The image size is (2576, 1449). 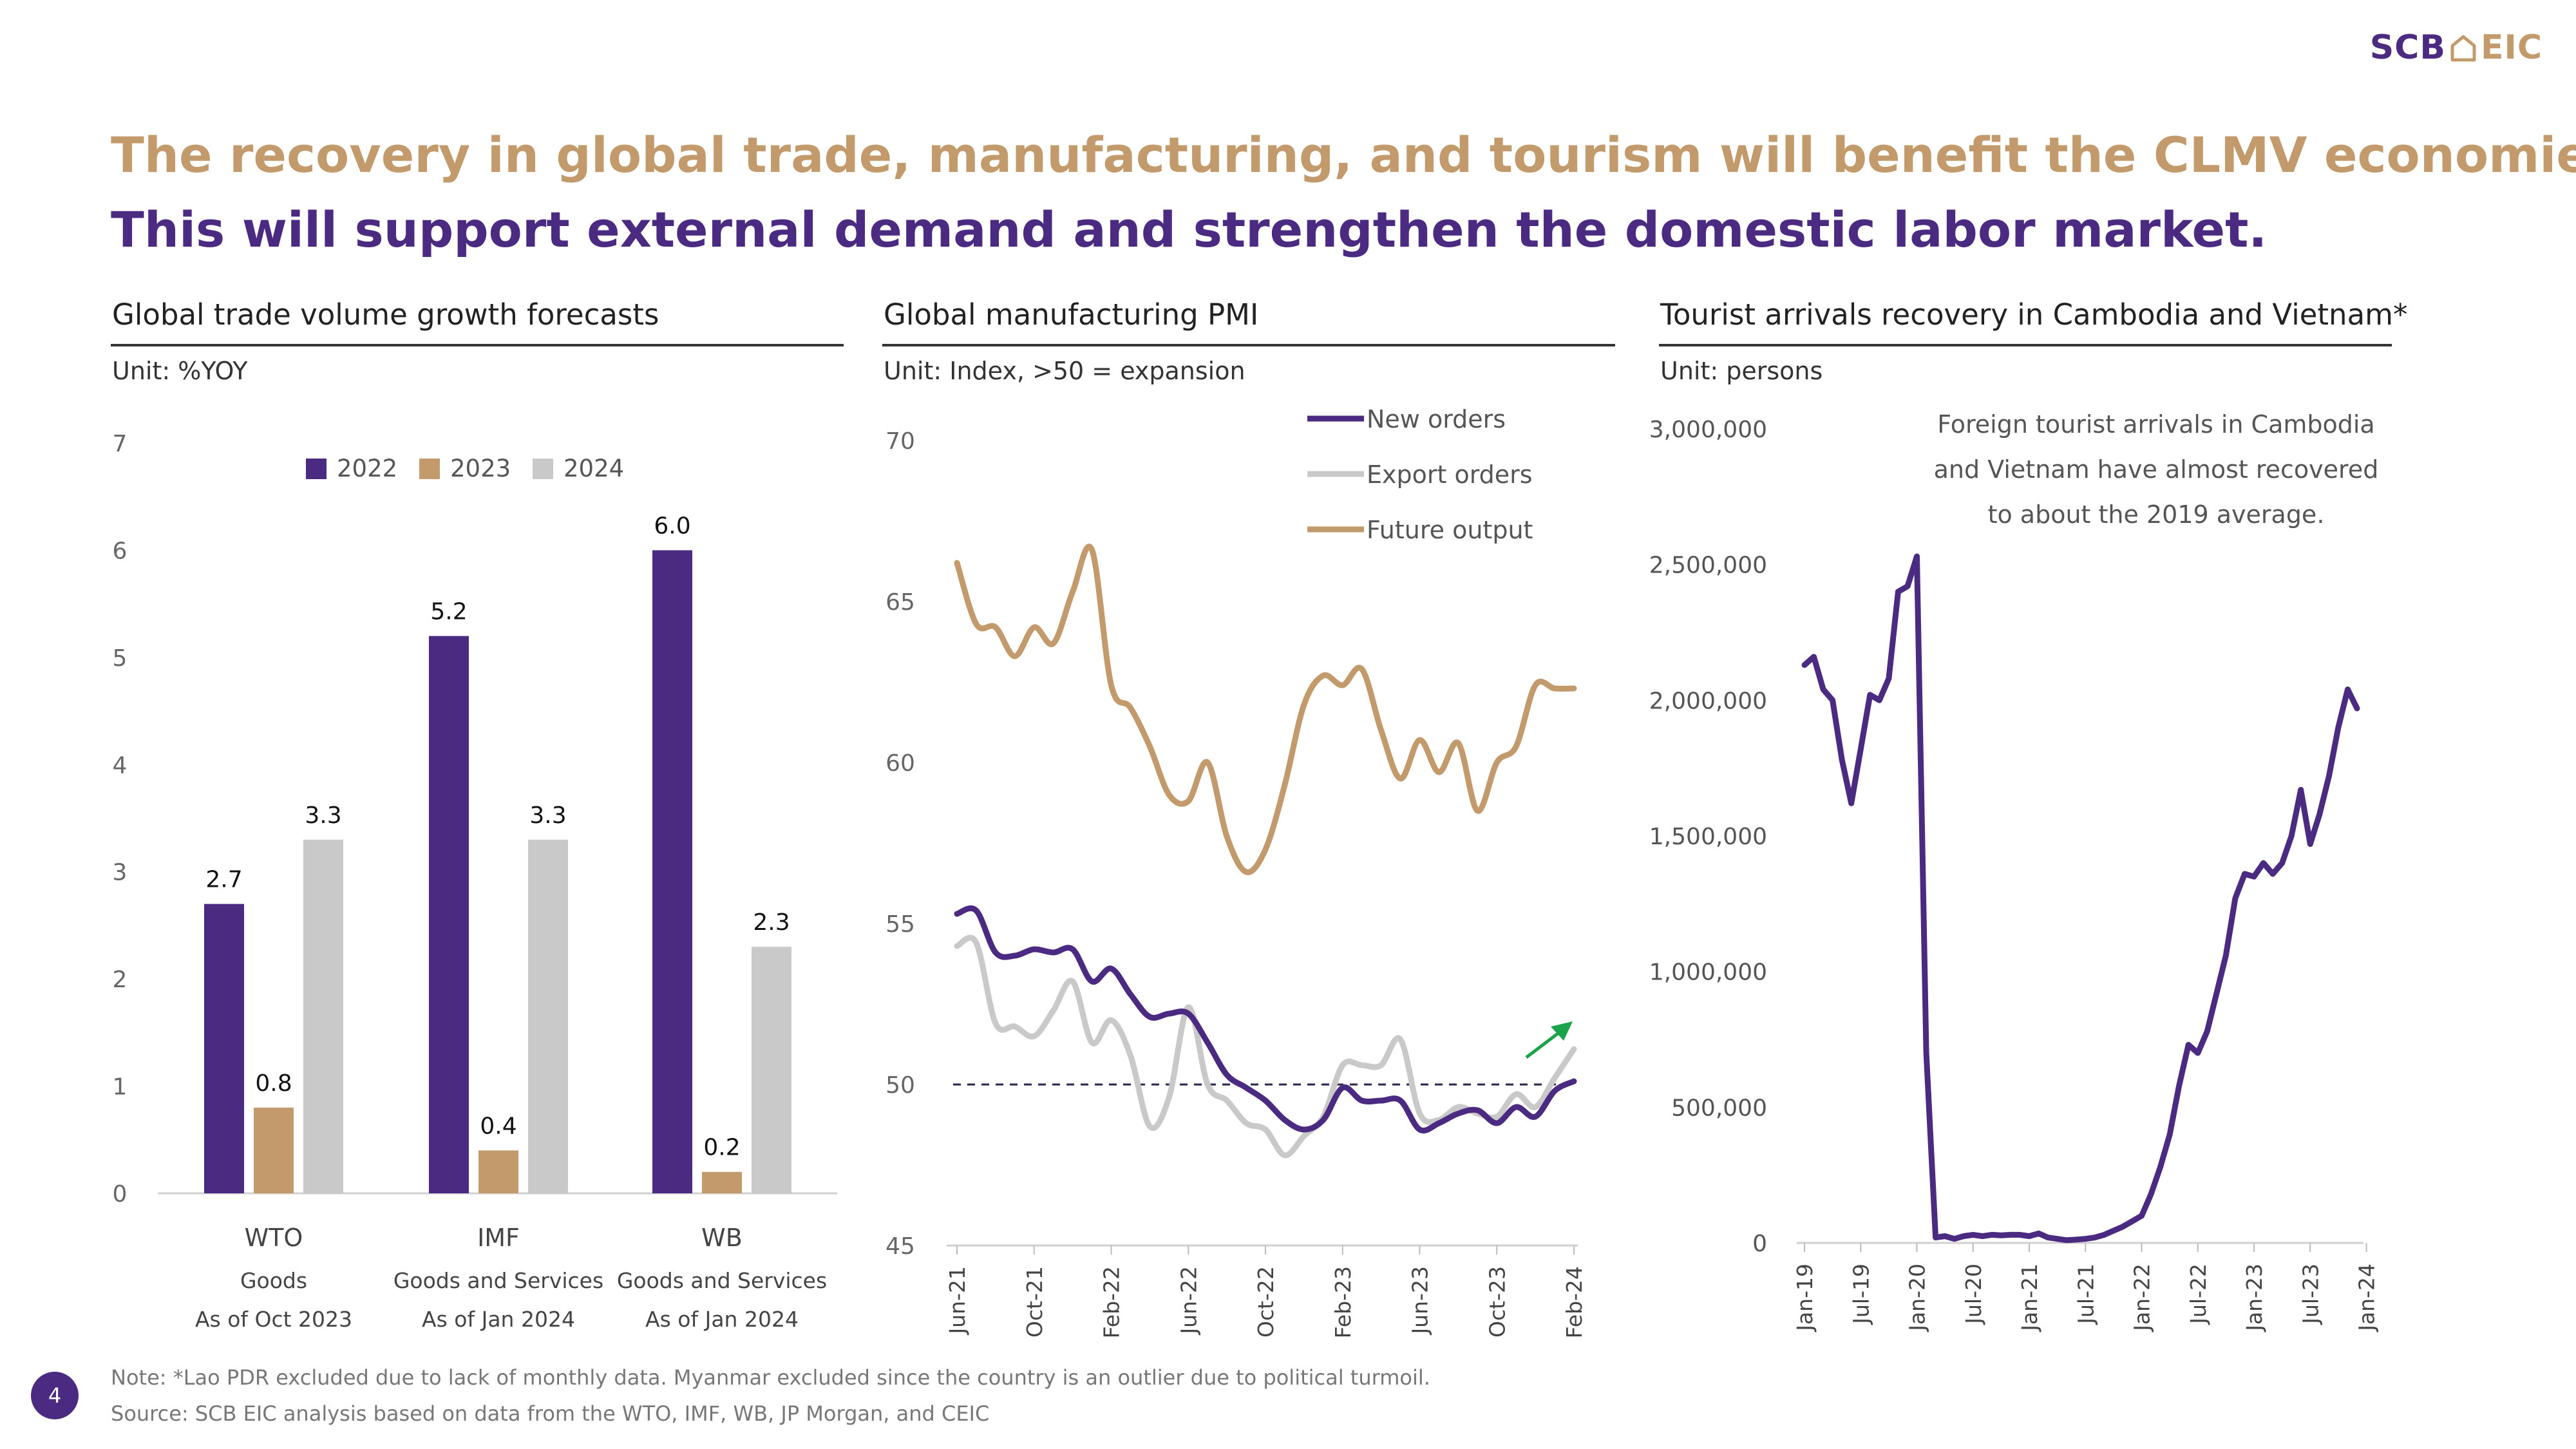 What do you see at coordinates (1450, 530) in the screenshot?
I see `pmi-legend-label: Future output` at bounding box center [1450, 530].